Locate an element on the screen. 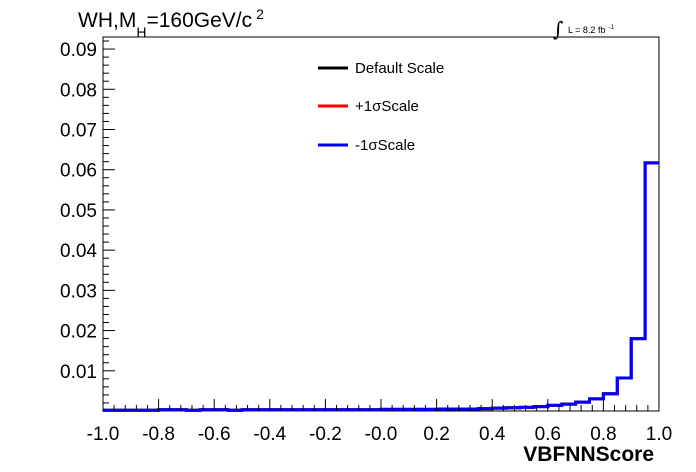  x-tick-label: -0.8 is located at coordinates (158, 434).